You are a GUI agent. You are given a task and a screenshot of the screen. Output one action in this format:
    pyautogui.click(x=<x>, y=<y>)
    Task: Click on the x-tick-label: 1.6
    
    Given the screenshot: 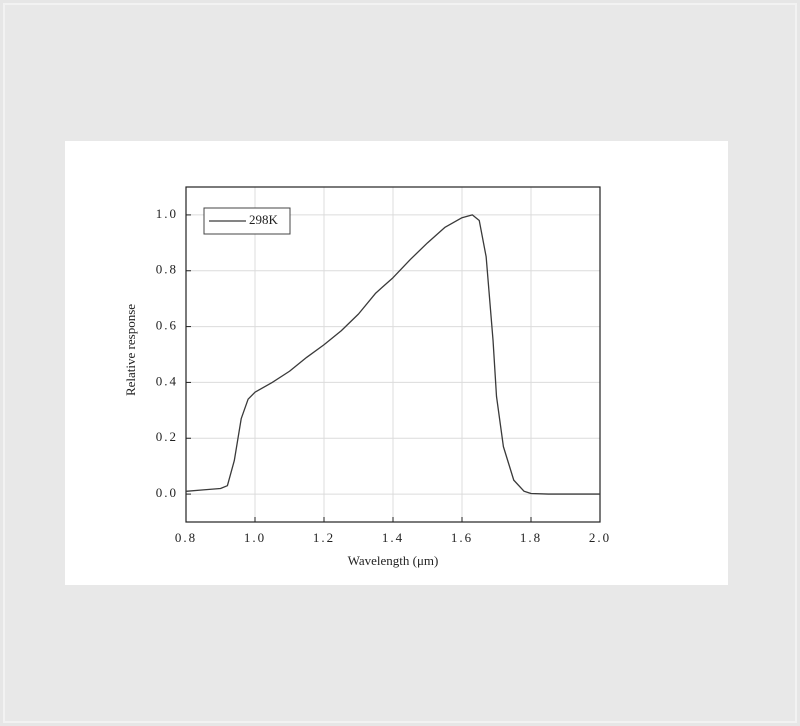 What is the action you would take?
    pyautogui.click(x=462, y=537)
    